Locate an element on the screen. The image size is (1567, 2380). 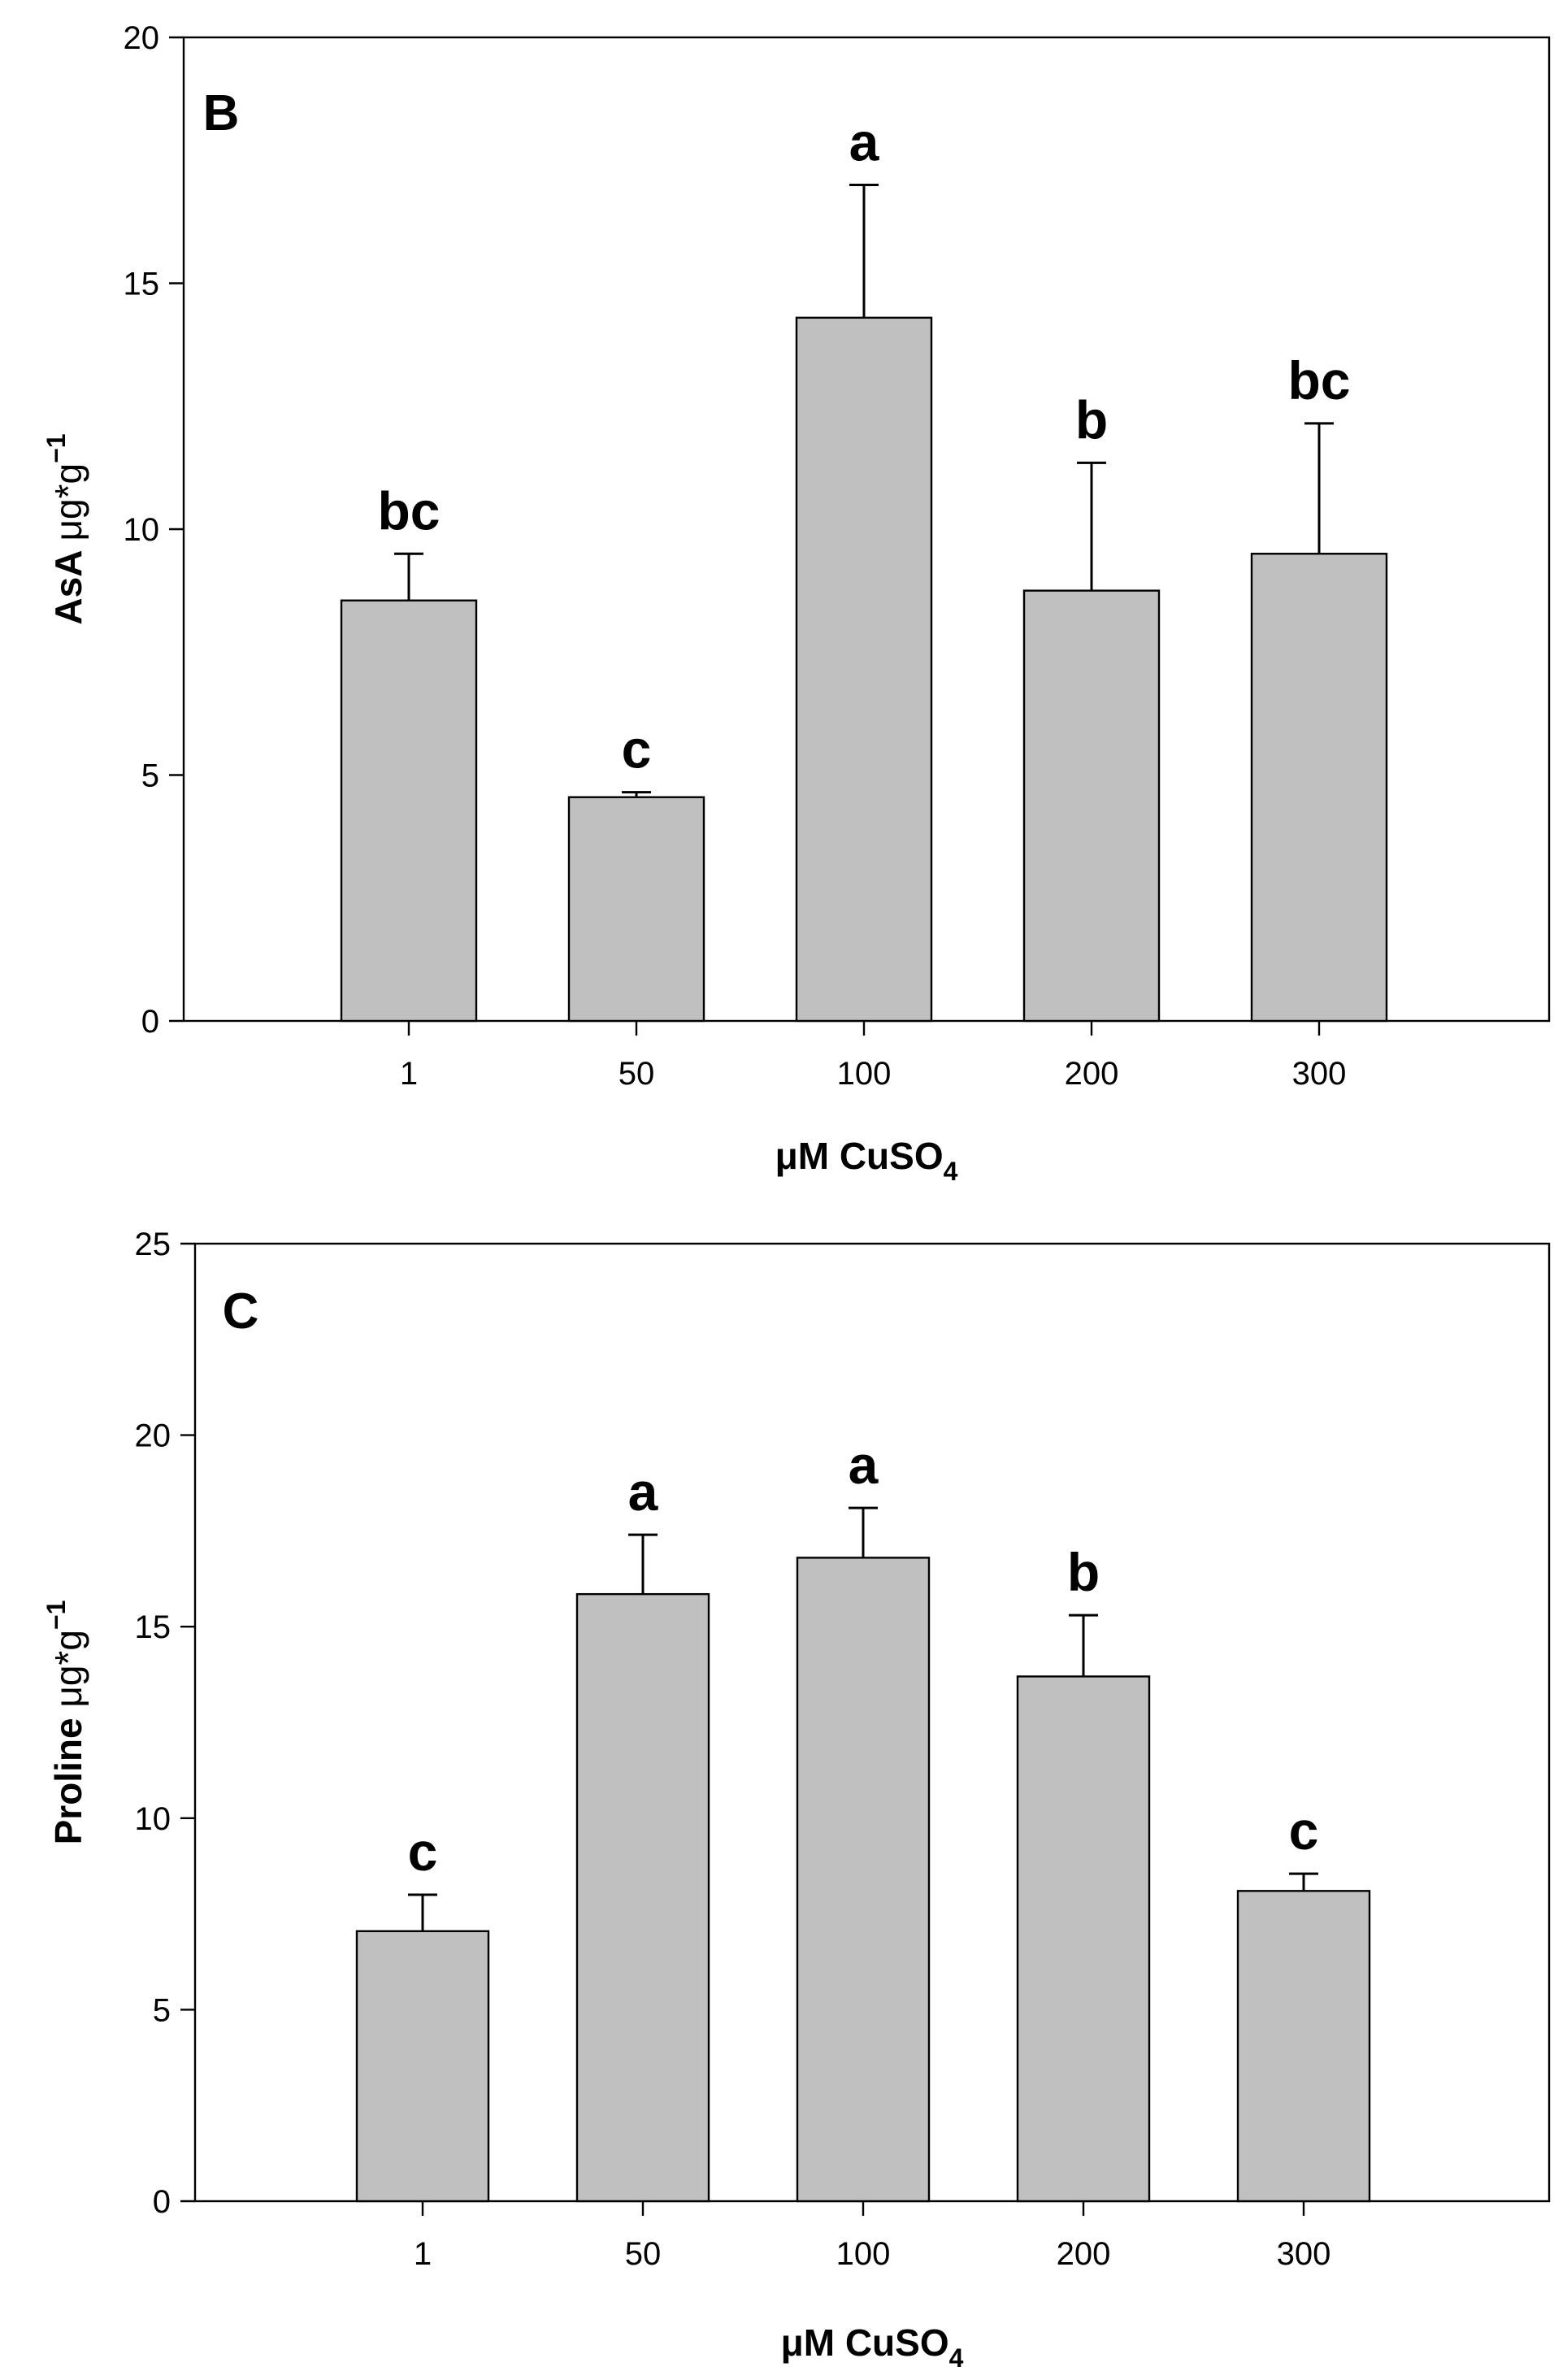
panel-label: C is located at coordinates (241, 1311).